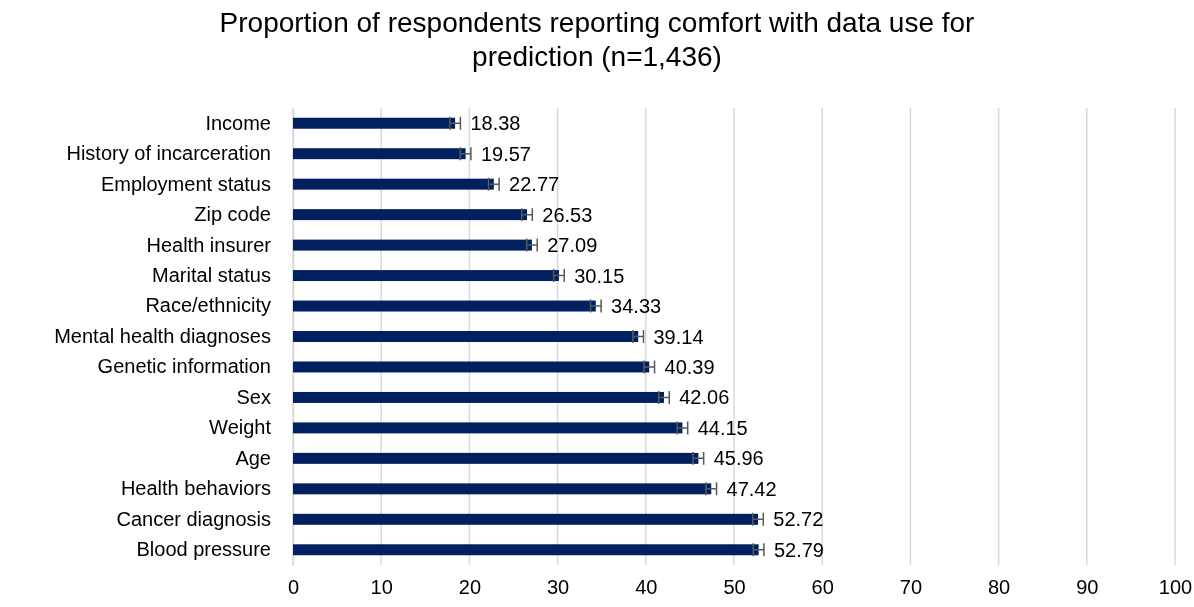  What do you see at coordinates (722, 427) in the screenshot?
I see `data-label: 44.15` at bounding box center [722, 427].